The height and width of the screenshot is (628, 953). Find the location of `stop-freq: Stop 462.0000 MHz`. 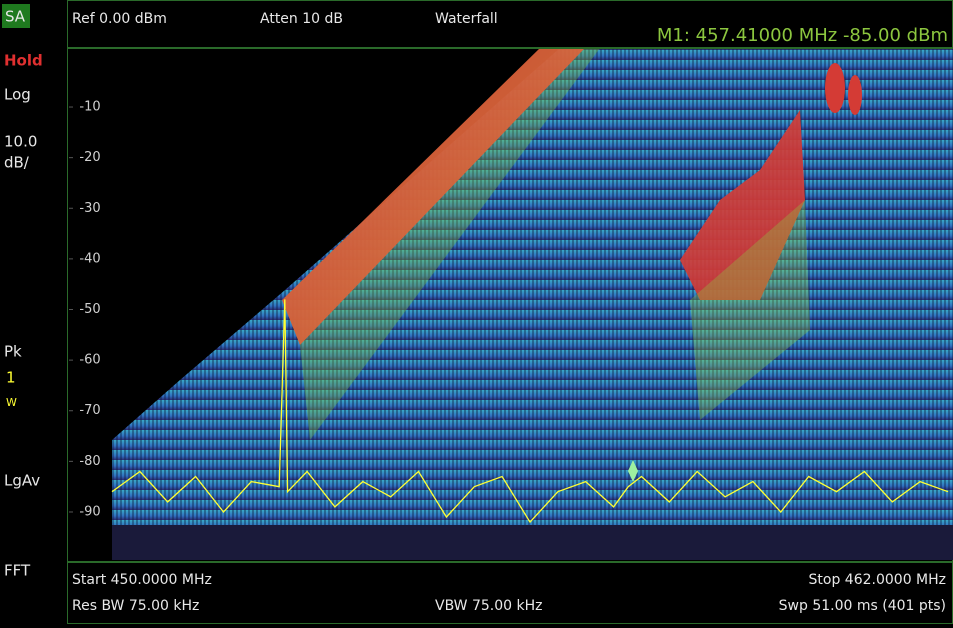

stop-freq: Stop 462.0000 MHz is located at coordinates (877, 580).